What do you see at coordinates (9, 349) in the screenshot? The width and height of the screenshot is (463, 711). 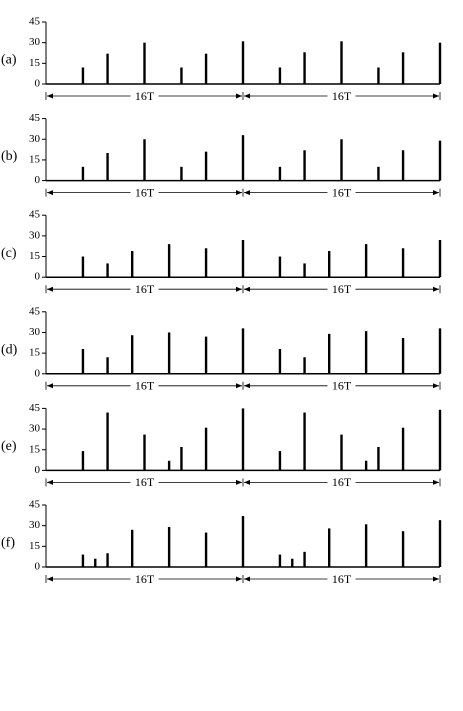 I see `panel-label: (d)` at bounding box center [9, 349].